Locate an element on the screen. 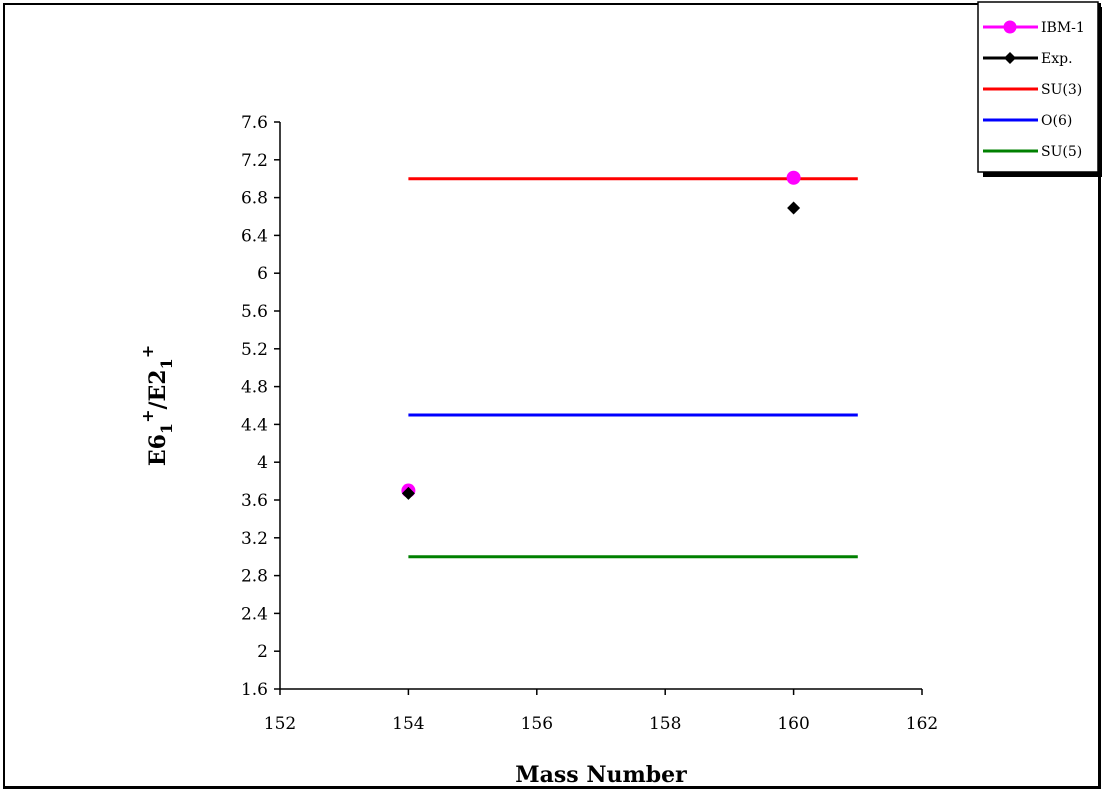  legend: IBM-1 Exp. SU(3) O(6) SU(5) is located at coordinates (1039, 89).